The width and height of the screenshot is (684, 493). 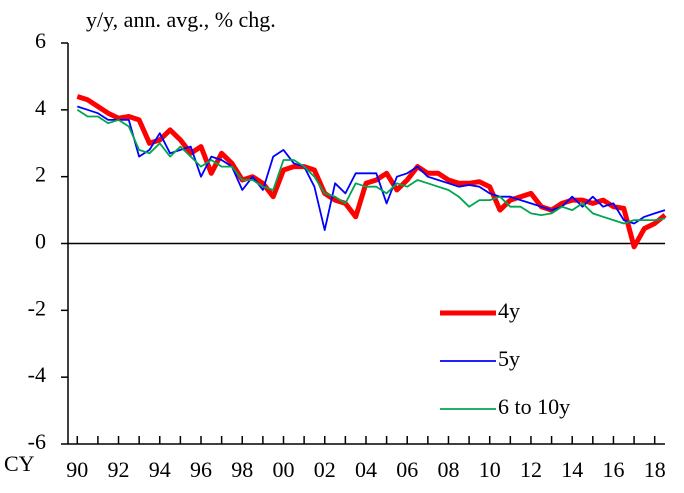 What do you see at coordinates (40, 107) in the screenshot?
I see `y-tick-label: 4` at bounding box center [40, 107].